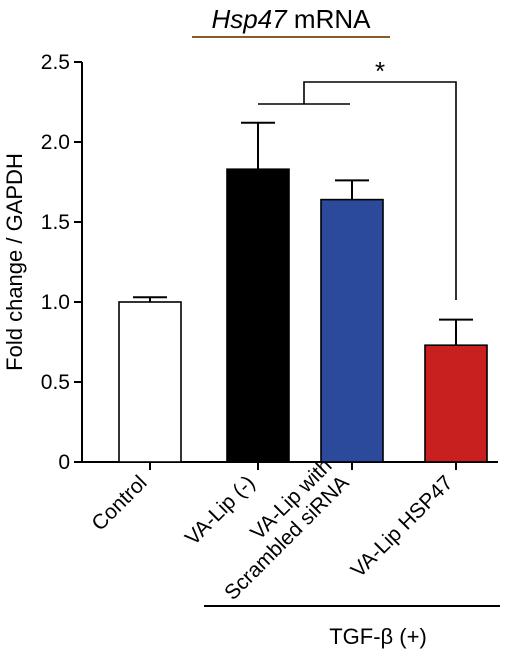 Image resolution: width=520 pixels, height=656 pixels. Describe the element at coordinates (61, 262) in the screenshot. I see `y-ticks: 0 0.5 1.0 1.5 2.0 2.5` at that location.